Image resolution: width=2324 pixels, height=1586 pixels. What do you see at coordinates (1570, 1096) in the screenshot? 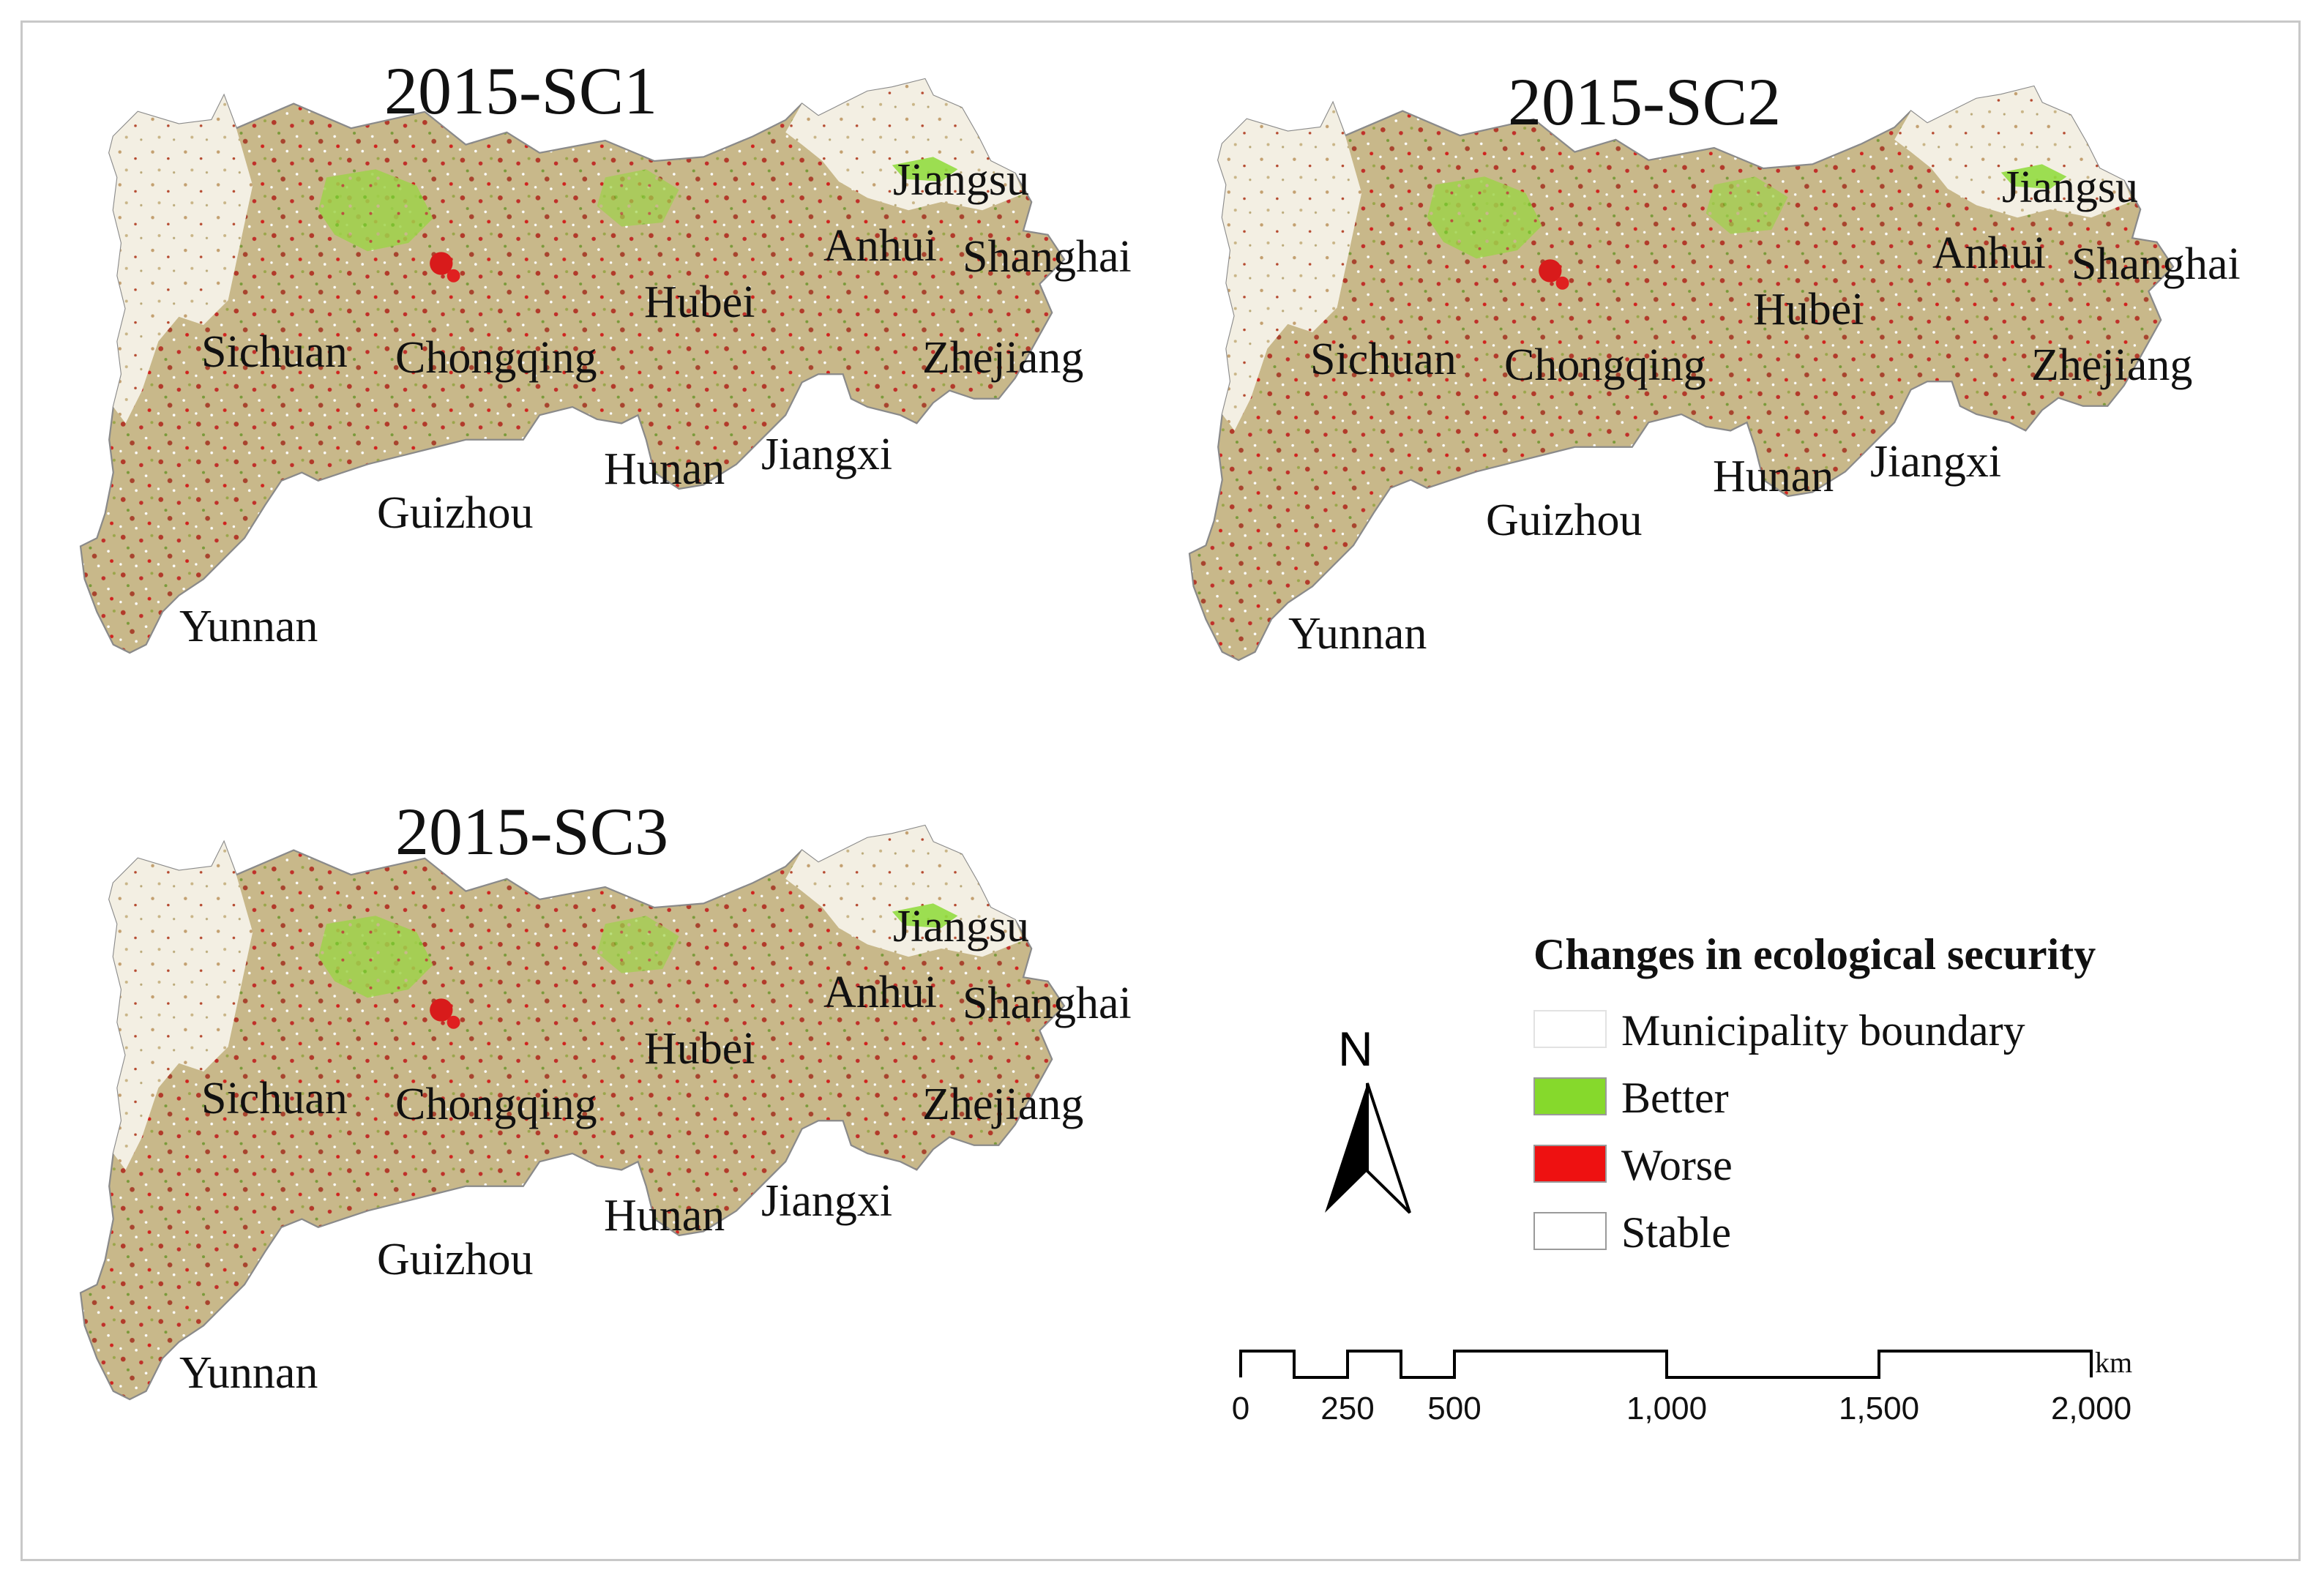
I see `legend-swatch-better` at bounding box center [1570, 1096].